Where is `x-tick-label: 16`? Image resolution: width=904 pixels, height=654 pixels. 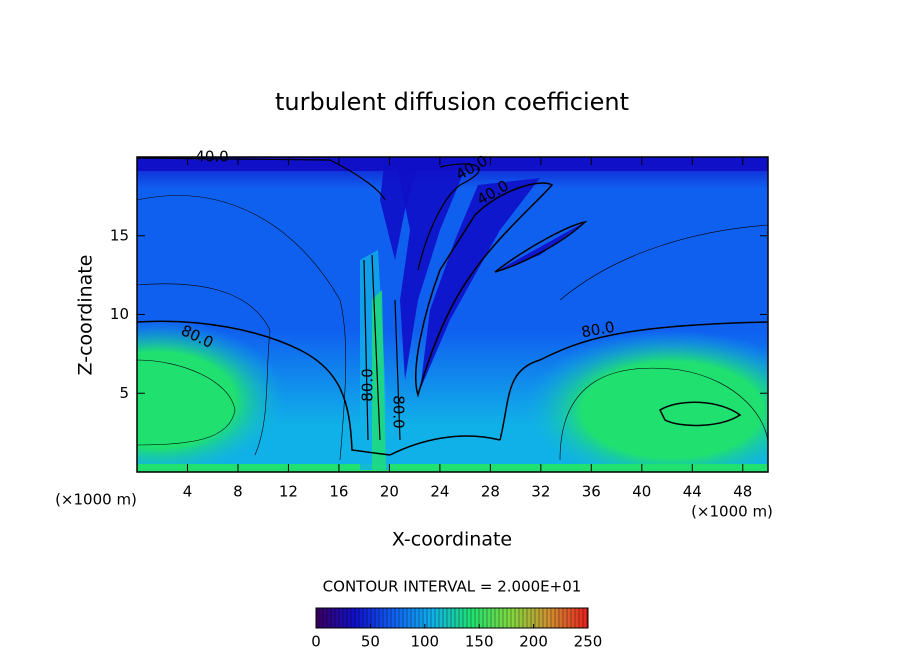 x-tick-label: 16 is located at coordinates (338, 492).